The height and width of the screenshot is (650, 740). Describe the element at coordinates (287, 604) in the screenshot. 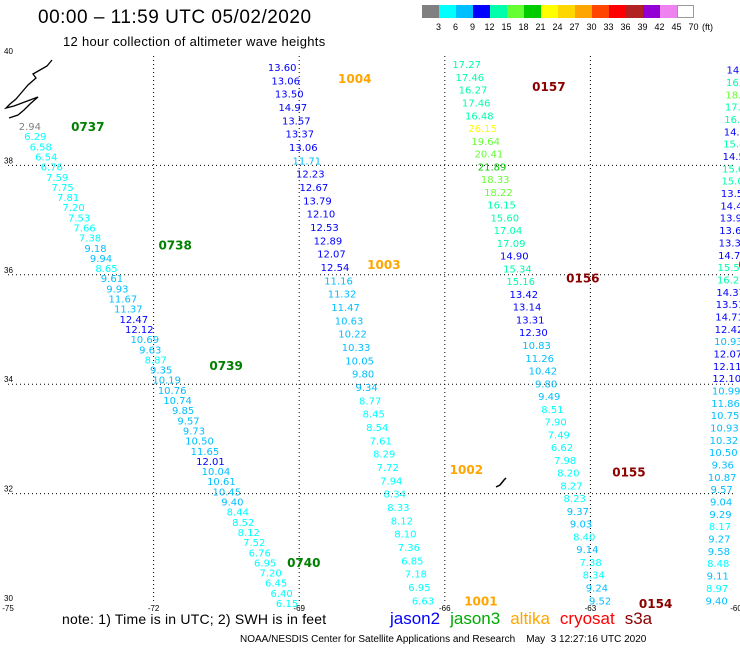

I see `swh-value: 6.15` at that location.